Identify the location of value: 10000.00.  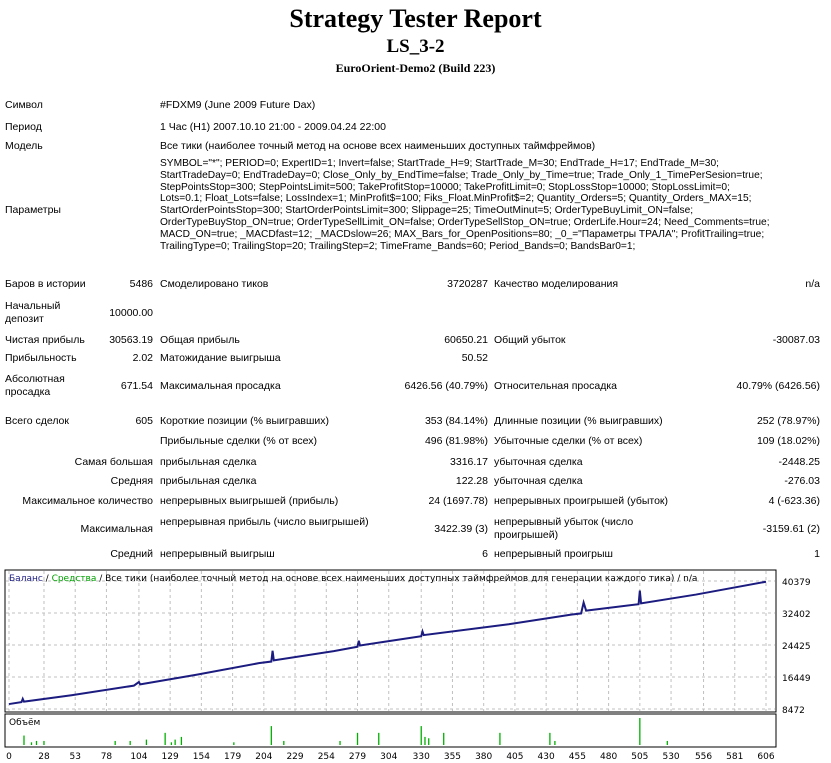
(131, 313).